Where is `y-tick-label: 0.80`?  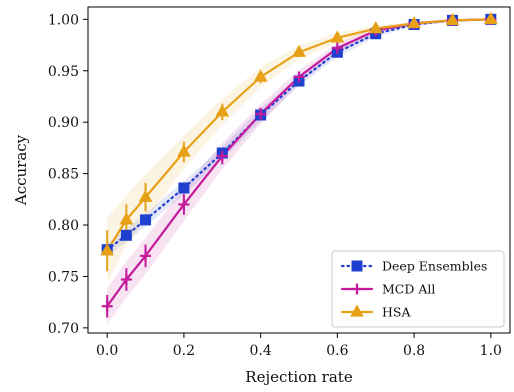
y-tick-label: 0.80 is located at coordinates (63, 226).